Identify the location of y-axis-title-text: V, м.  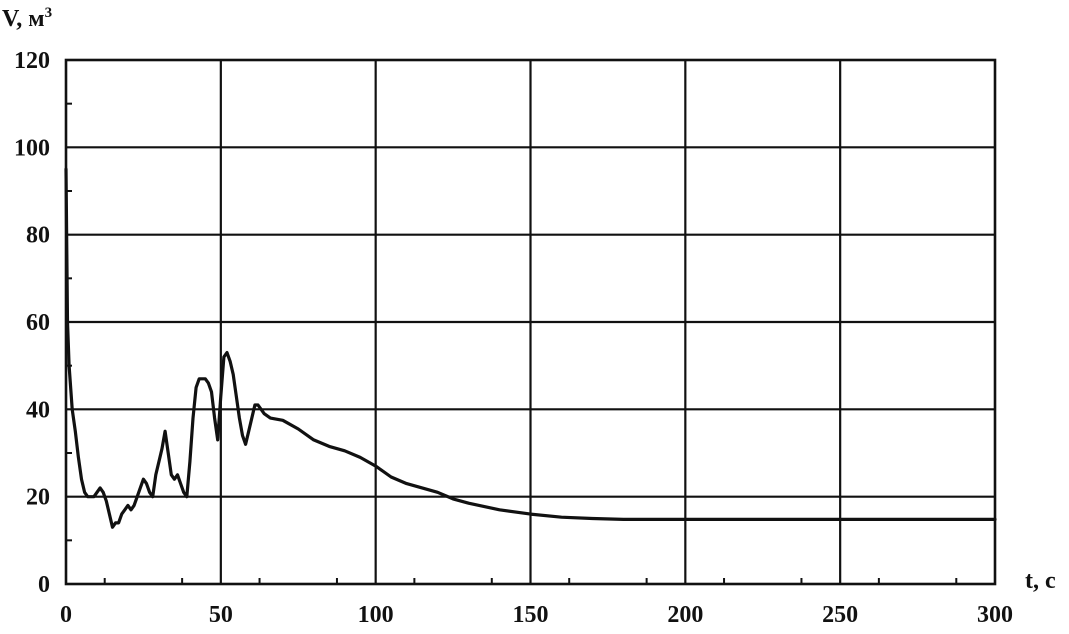
(23, 19).